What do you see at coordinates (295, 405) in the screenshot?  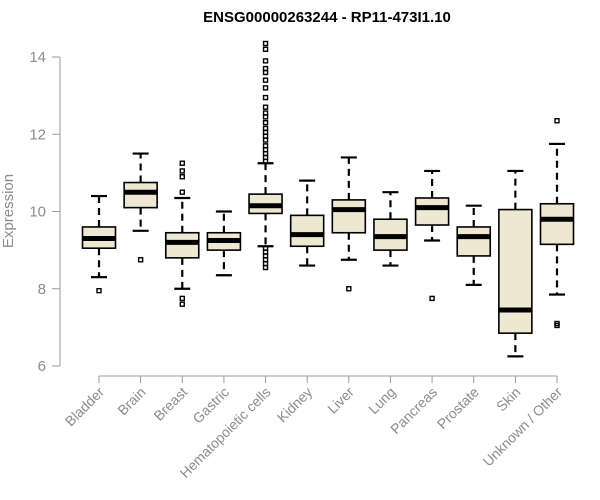 I see `x-tick-label: Kidney` at bounding box center [295, 405].